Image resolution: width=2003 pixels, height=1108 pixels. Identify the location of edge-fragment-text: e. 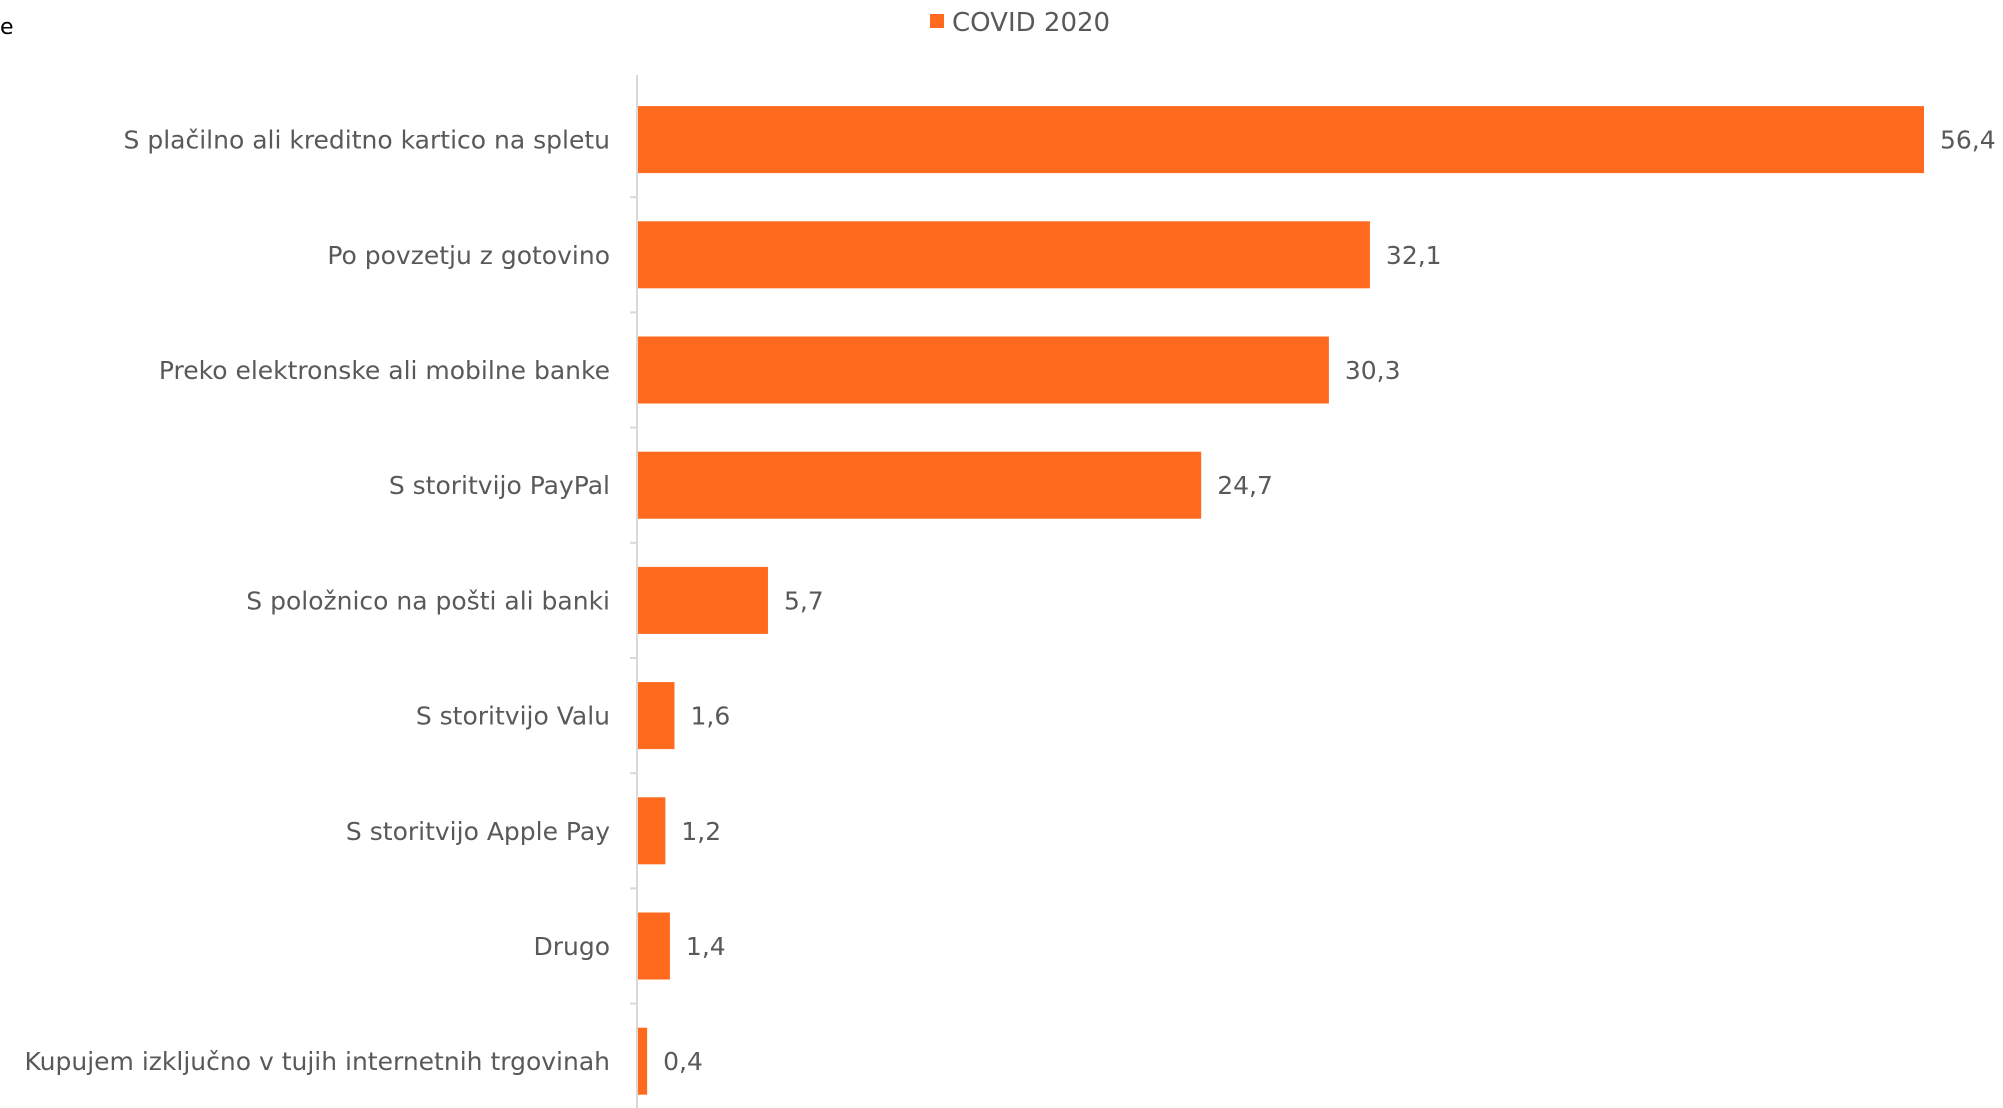
(7, 27).